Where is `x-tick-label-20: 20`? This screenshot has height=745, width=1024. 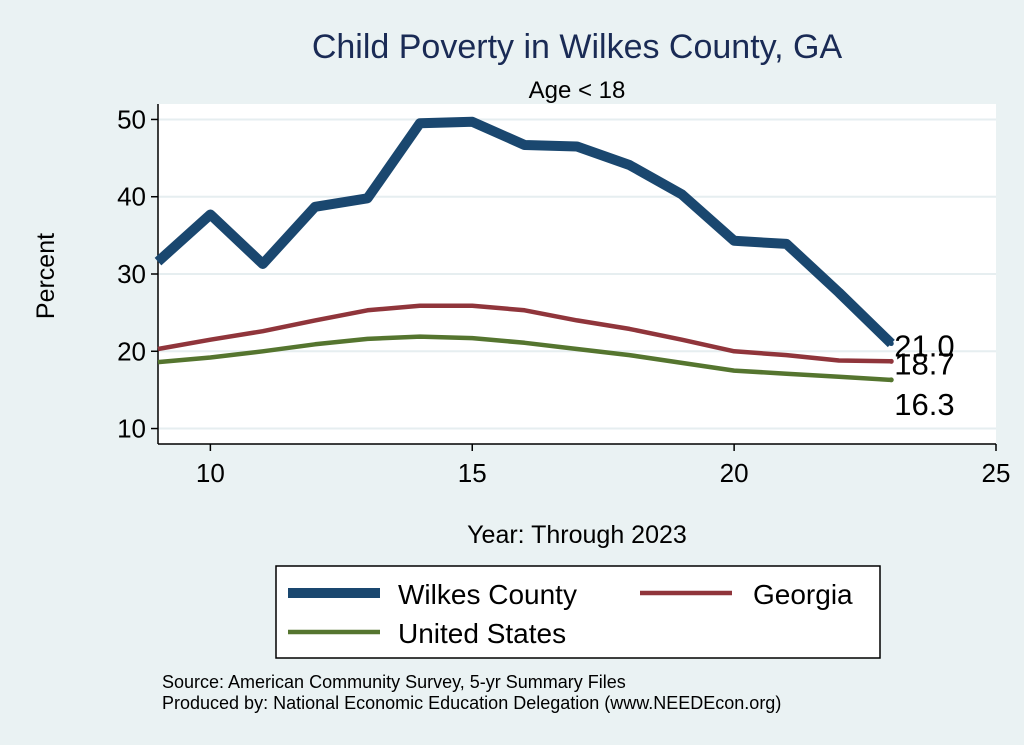
x-tick-label-20: 20 is located at coordinates (734, 473).